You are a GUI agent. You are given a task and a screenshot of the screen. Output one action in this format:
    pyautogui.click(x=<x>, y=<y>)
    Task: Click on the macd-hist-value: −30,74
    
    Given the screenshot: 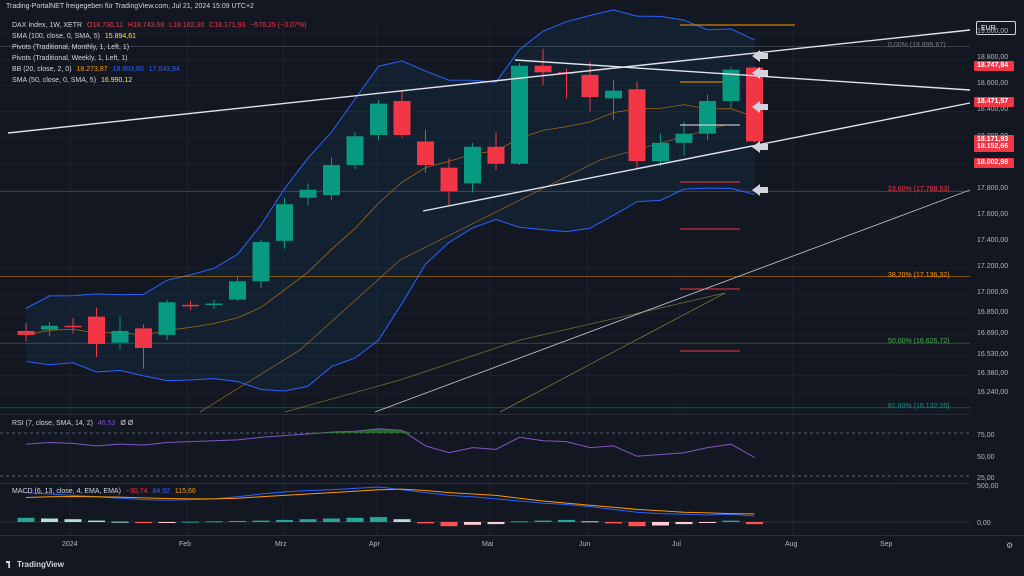 What is the action you would take?
    pyautogui.click(x=136, y=491)
    